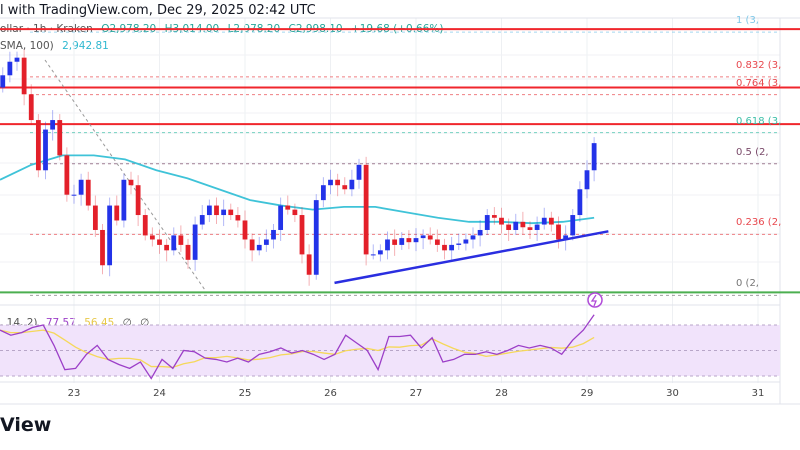 The height and width of the screenshot is (450, 800). What do you see at coordinates (593, 300) in the screenshot?
I see `lightning-icon` at bounding box center [593, 300].